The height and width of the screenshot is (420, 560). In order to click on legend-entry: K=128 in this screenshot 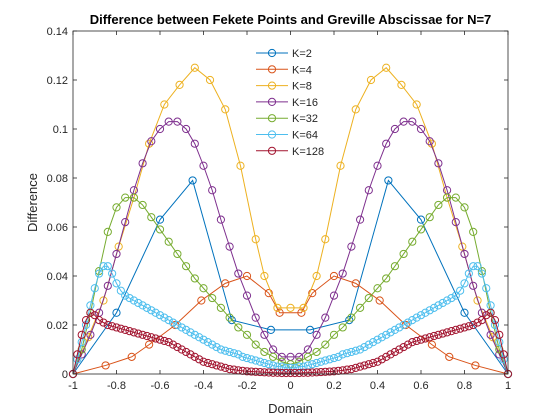, I will do `click(290, 152)`.